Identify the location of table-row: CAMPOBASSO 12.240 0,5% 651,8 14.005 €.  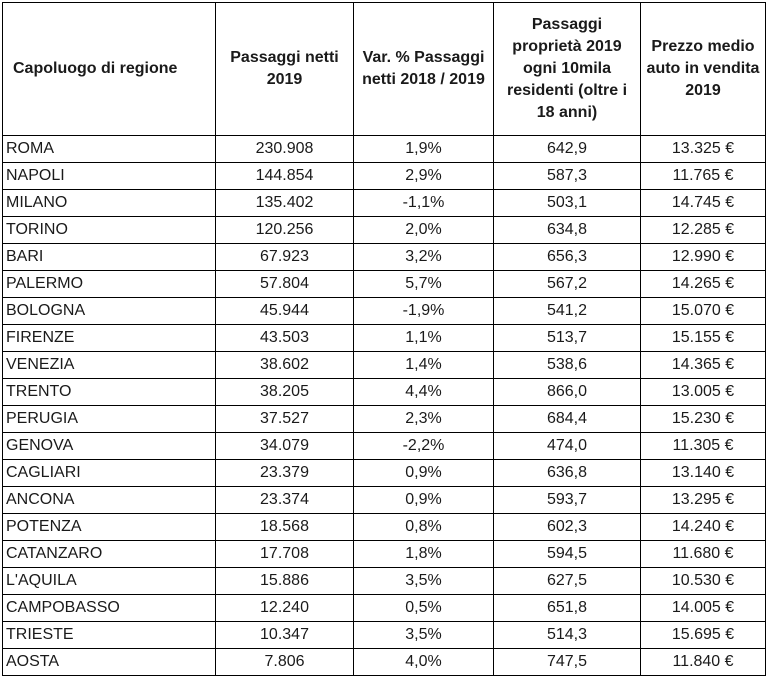
(384, 608).